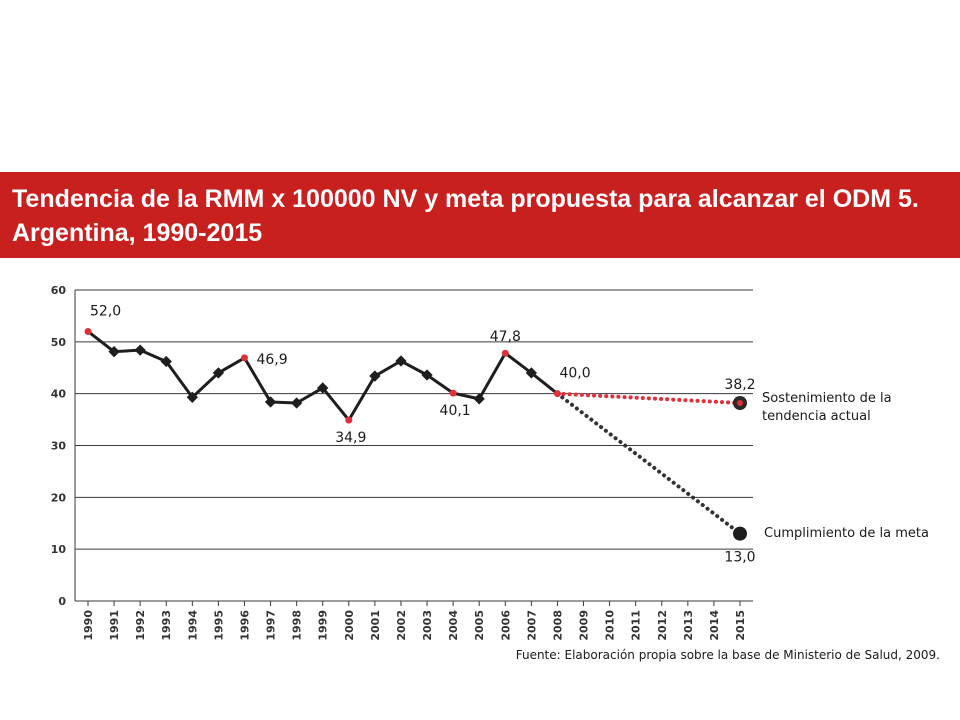 This screenshot has width=960, height=720. What do you see at coordinates (584, 625) in the screenshot?
I see `x-tick-label: 2009` at bounding box center [584, 625].